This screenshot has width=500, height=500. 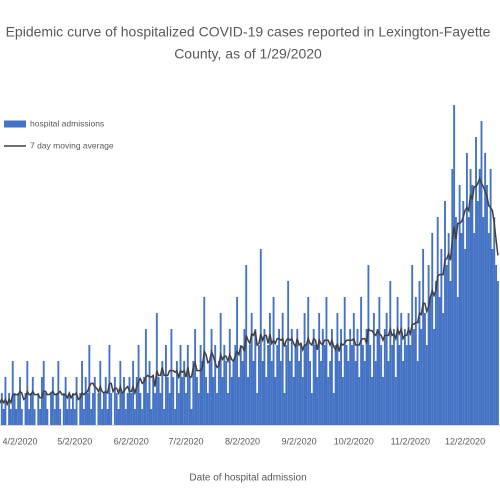 What do you see at coordinates (74, 441) in the screenshot?
I see `x-tick-label: 5/2/2020` at bounding box center [74, 441].